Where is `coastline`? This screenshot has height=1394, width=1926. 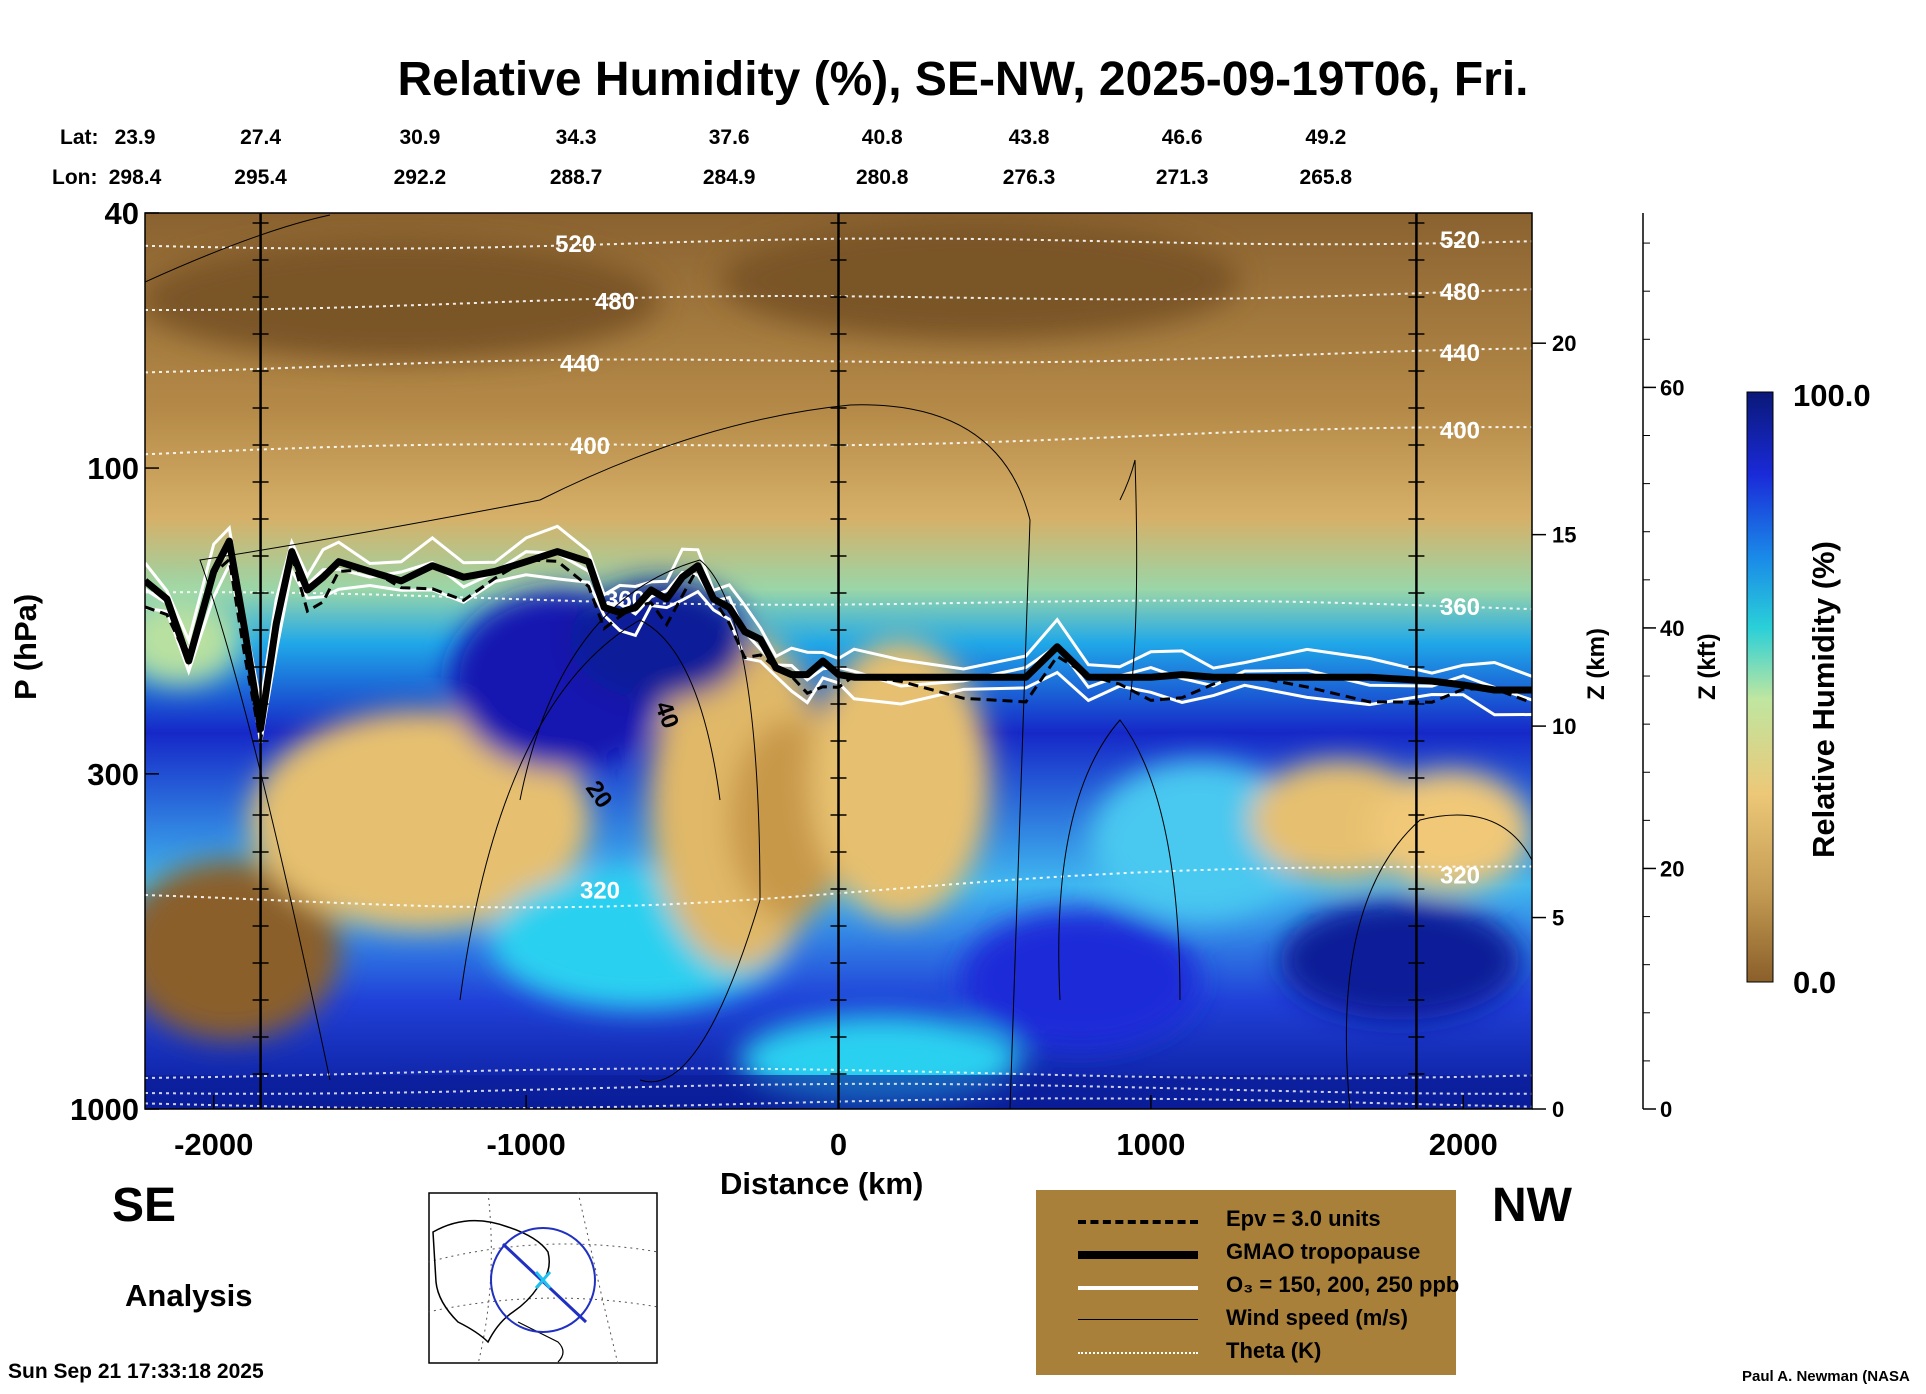
coastline is located at coordinates (491, 1281).